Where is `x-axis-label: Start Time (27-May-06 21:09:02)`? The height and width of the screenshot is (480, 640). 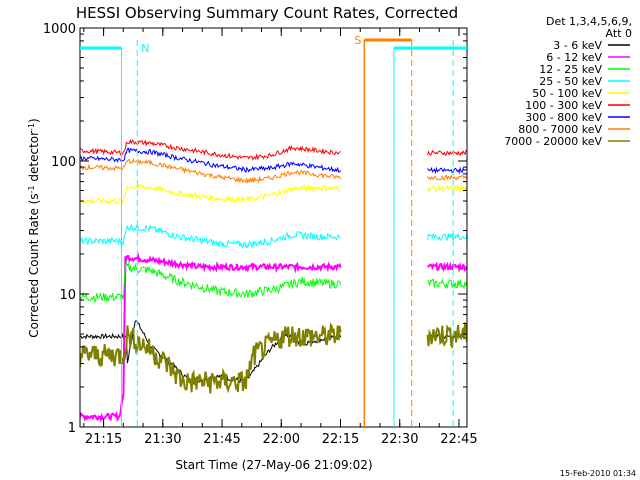
x-axis-label: Start Time (27-May-06 21:09:02) is located at coordinates (273, 465).